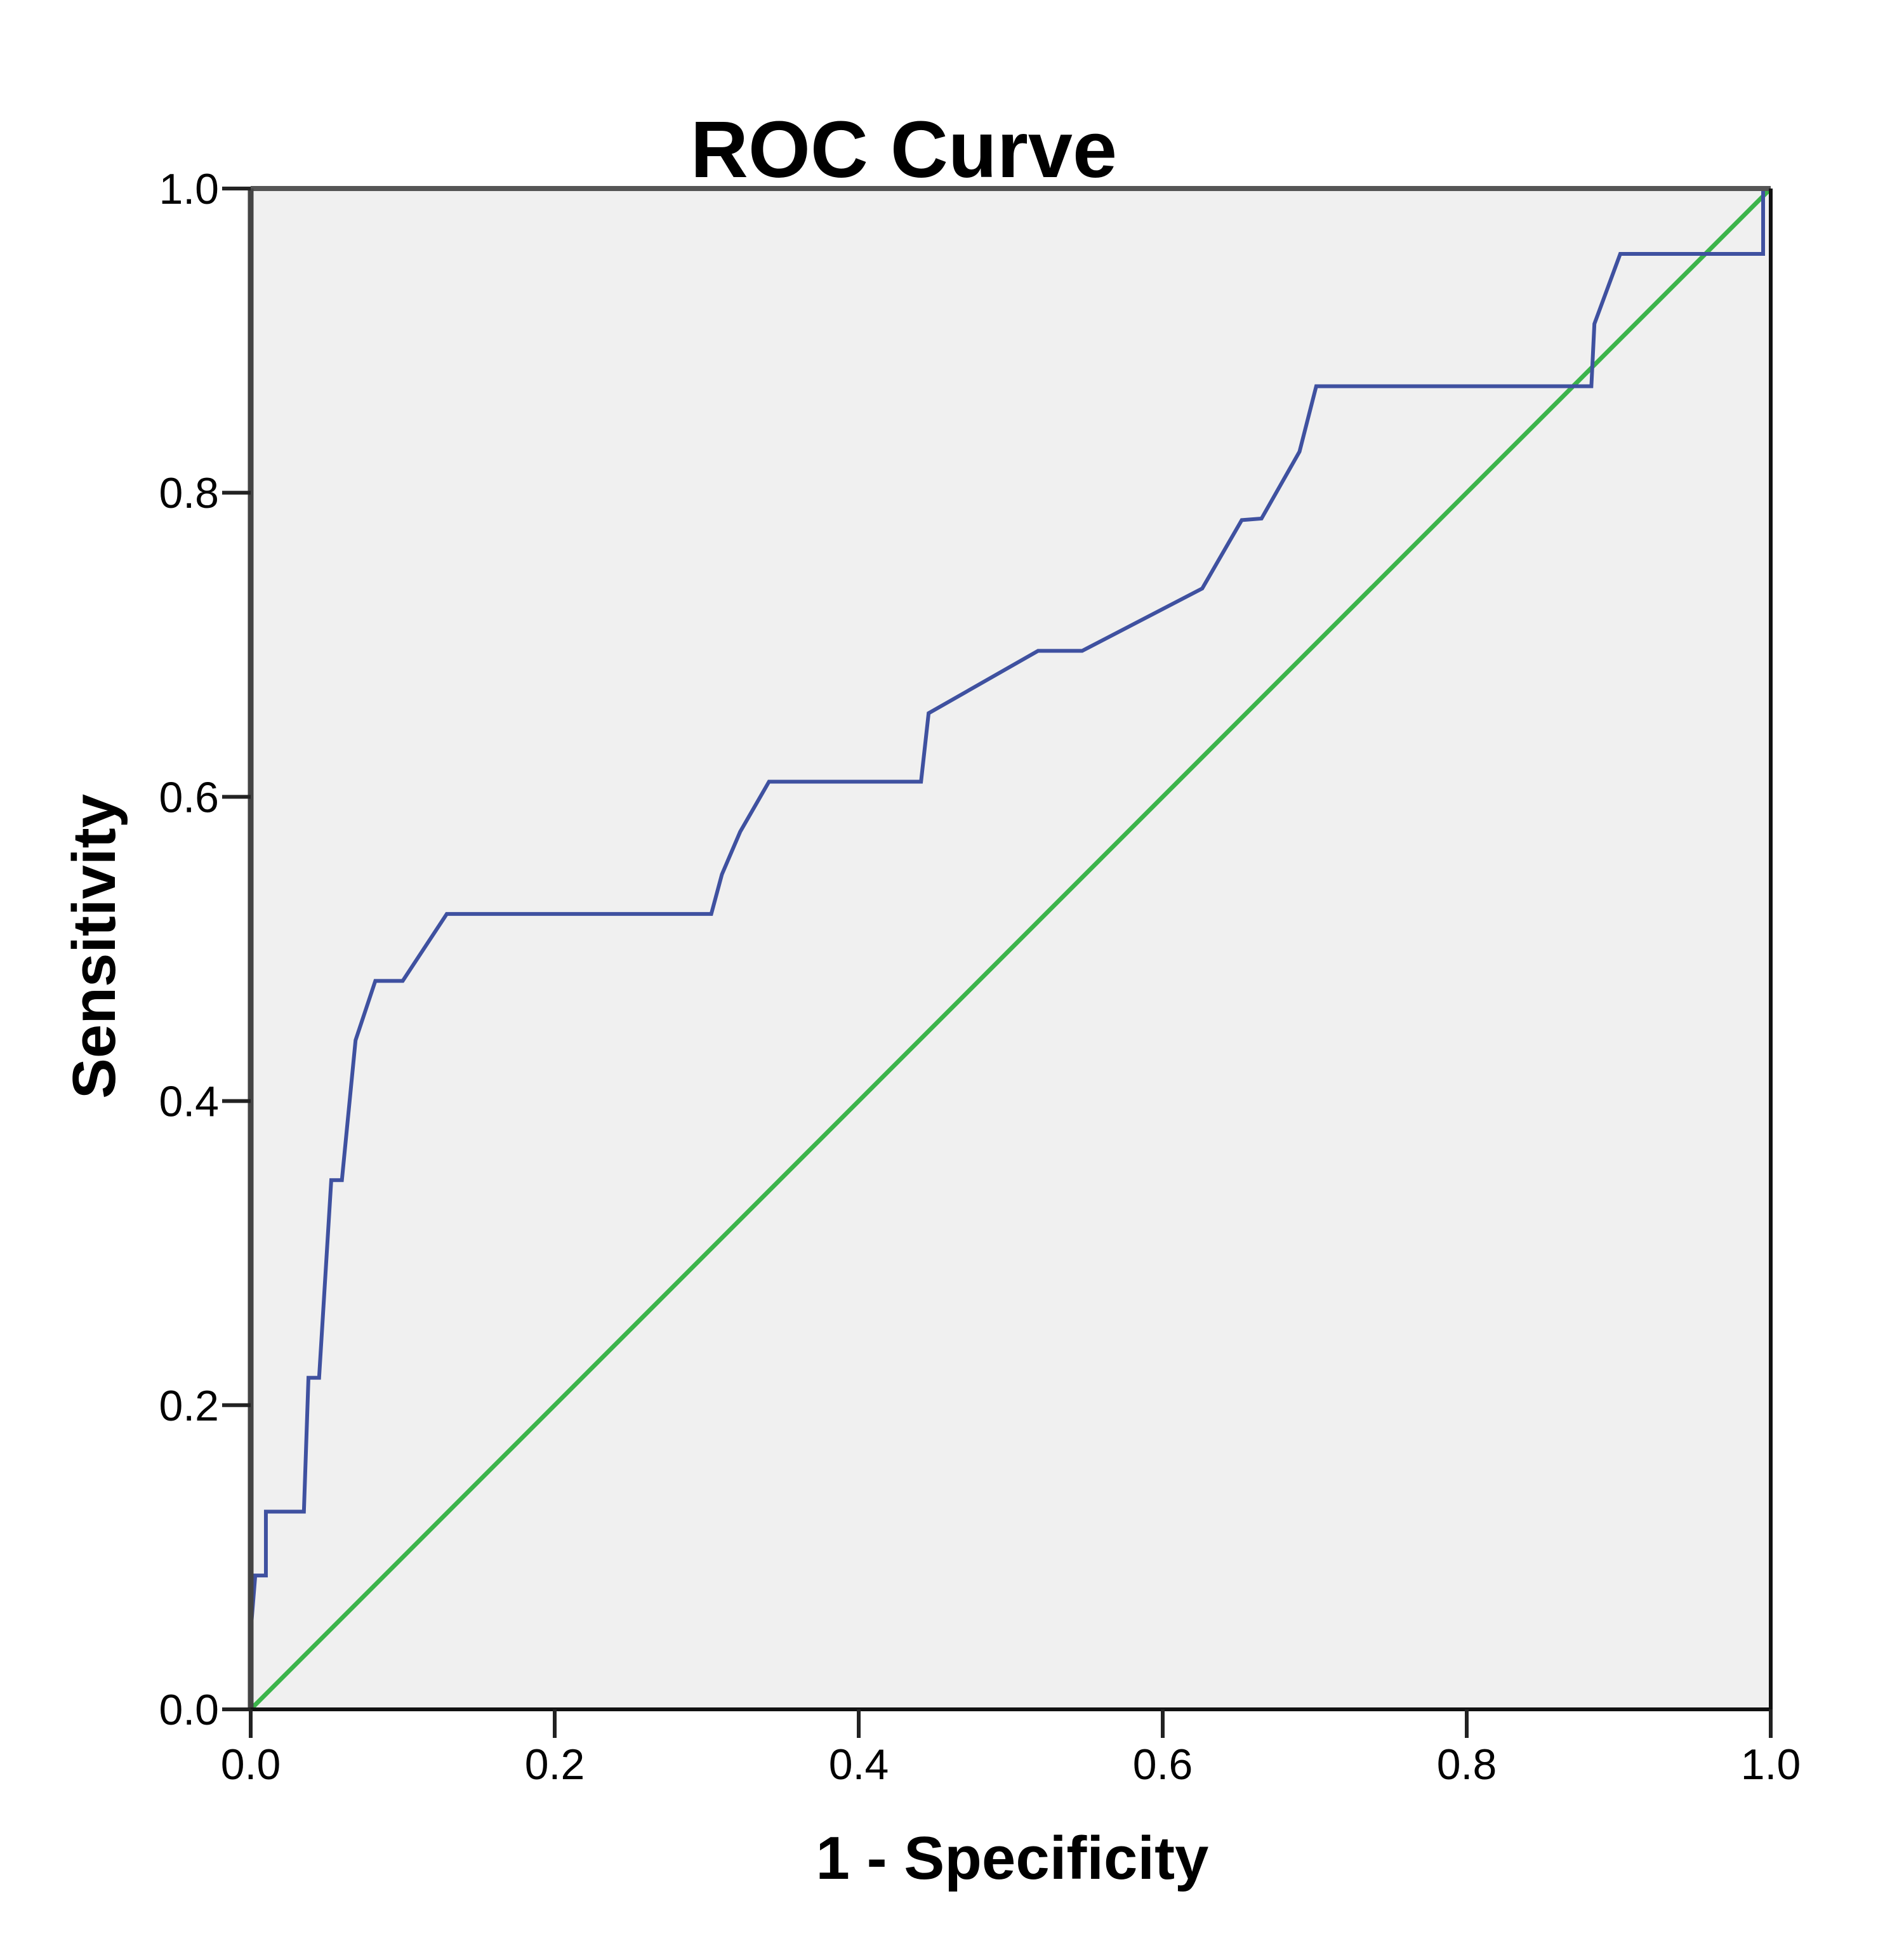 The height and width of the screenshot is (1955, 1904). Describe the element at coordinates (189, 797) in the screenshot. I see `y-tick-label: 0.6` at that location.